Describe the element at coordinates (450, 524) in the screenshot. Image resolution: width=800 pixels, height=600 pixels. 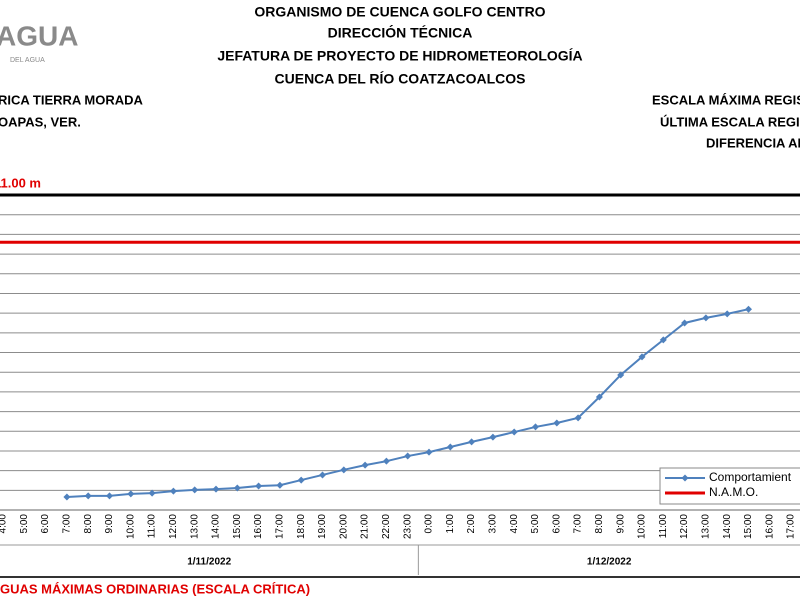
I see `x-tick-label: 1:00` at that location.